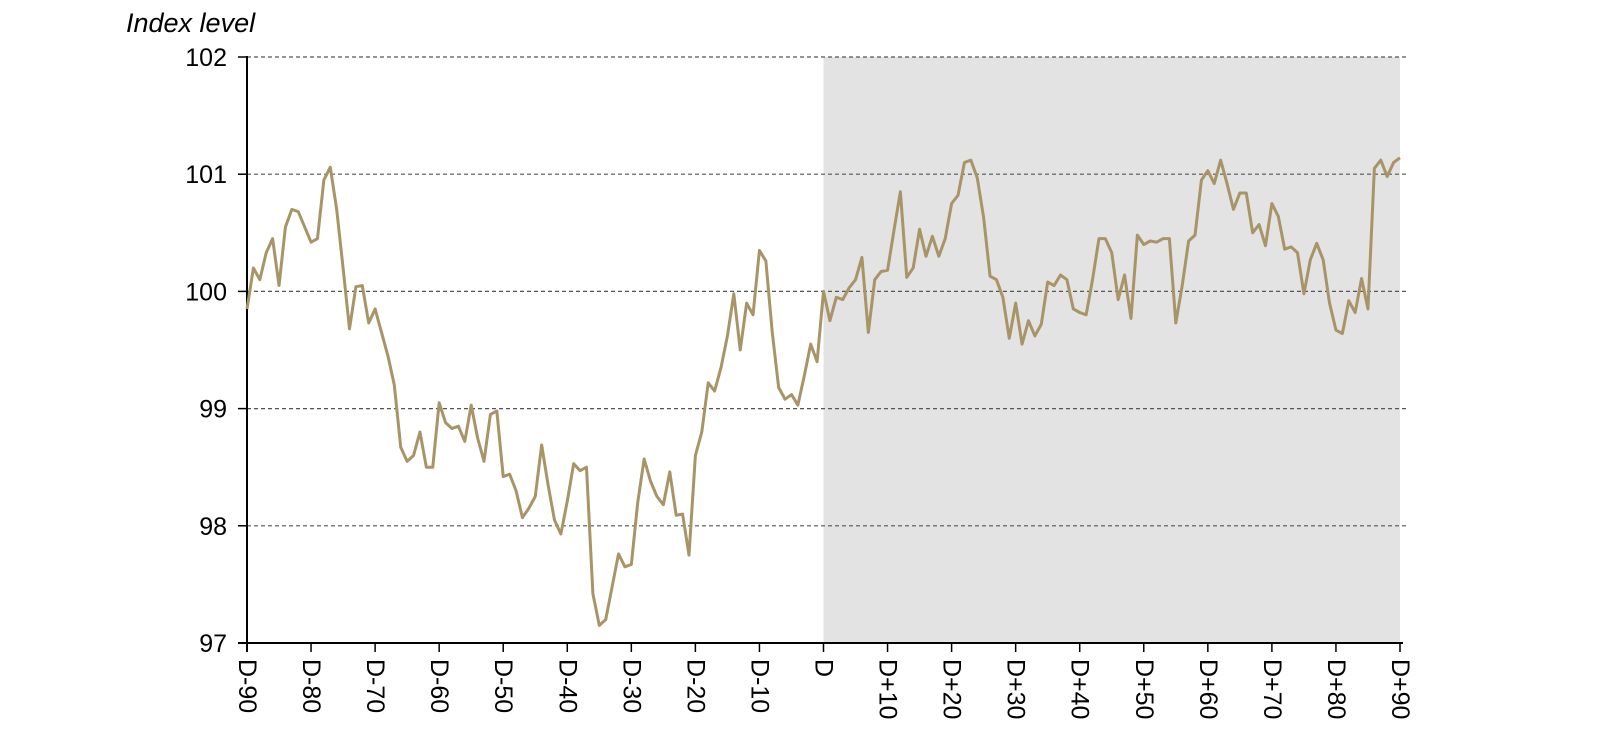  What do you see at coordinates (503, 686) in the screenshot?
I see `x-tick-label: D-50` at bounding box center [503, 686].